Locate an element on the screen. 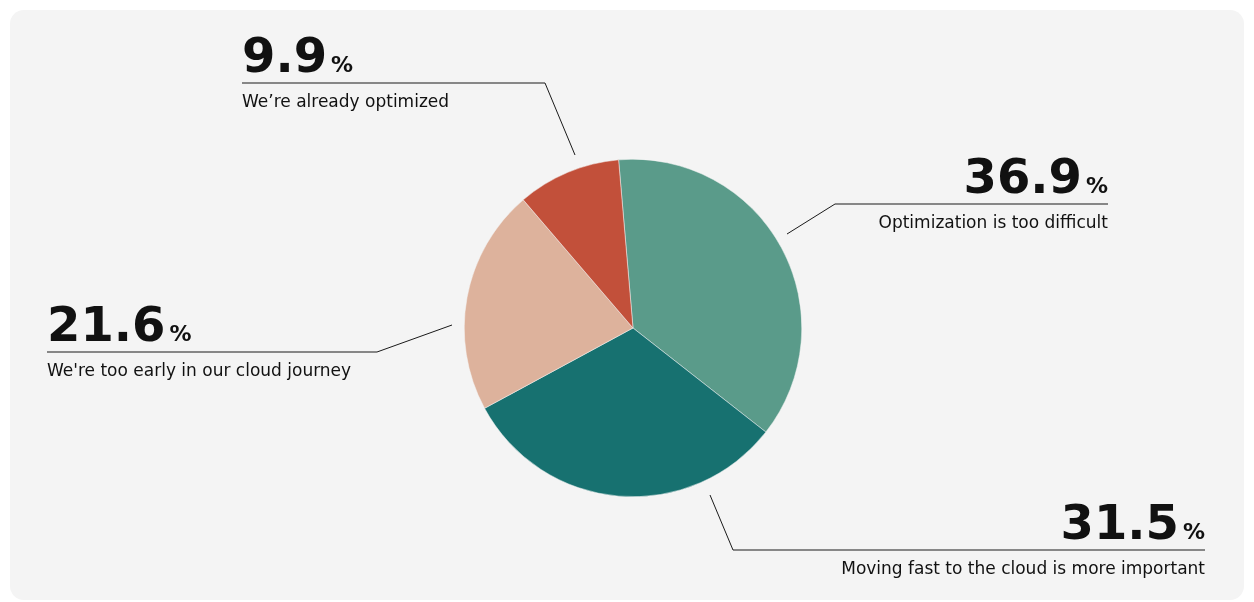  data-label: 36.9% is located at coordinates (1035, 176).